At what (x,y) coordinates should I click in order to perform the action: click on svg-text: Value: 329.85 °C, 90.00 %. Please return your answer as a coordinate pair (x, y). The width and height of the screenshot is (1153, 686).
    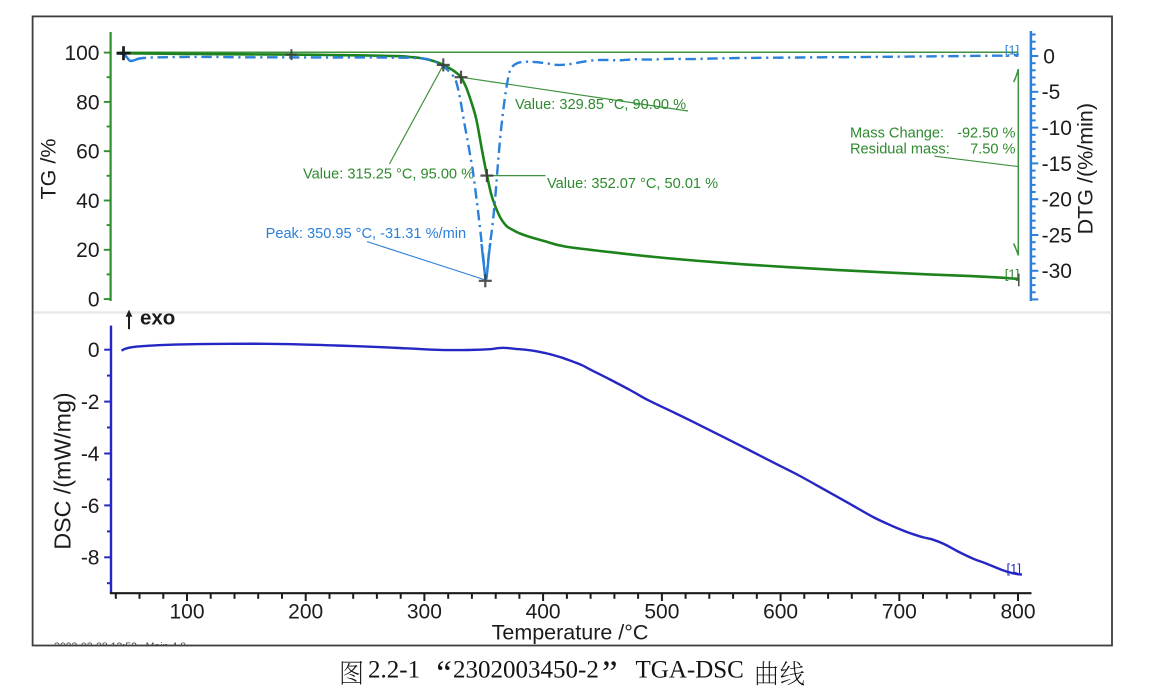
    Looking at the image, I should click on (600, 105).